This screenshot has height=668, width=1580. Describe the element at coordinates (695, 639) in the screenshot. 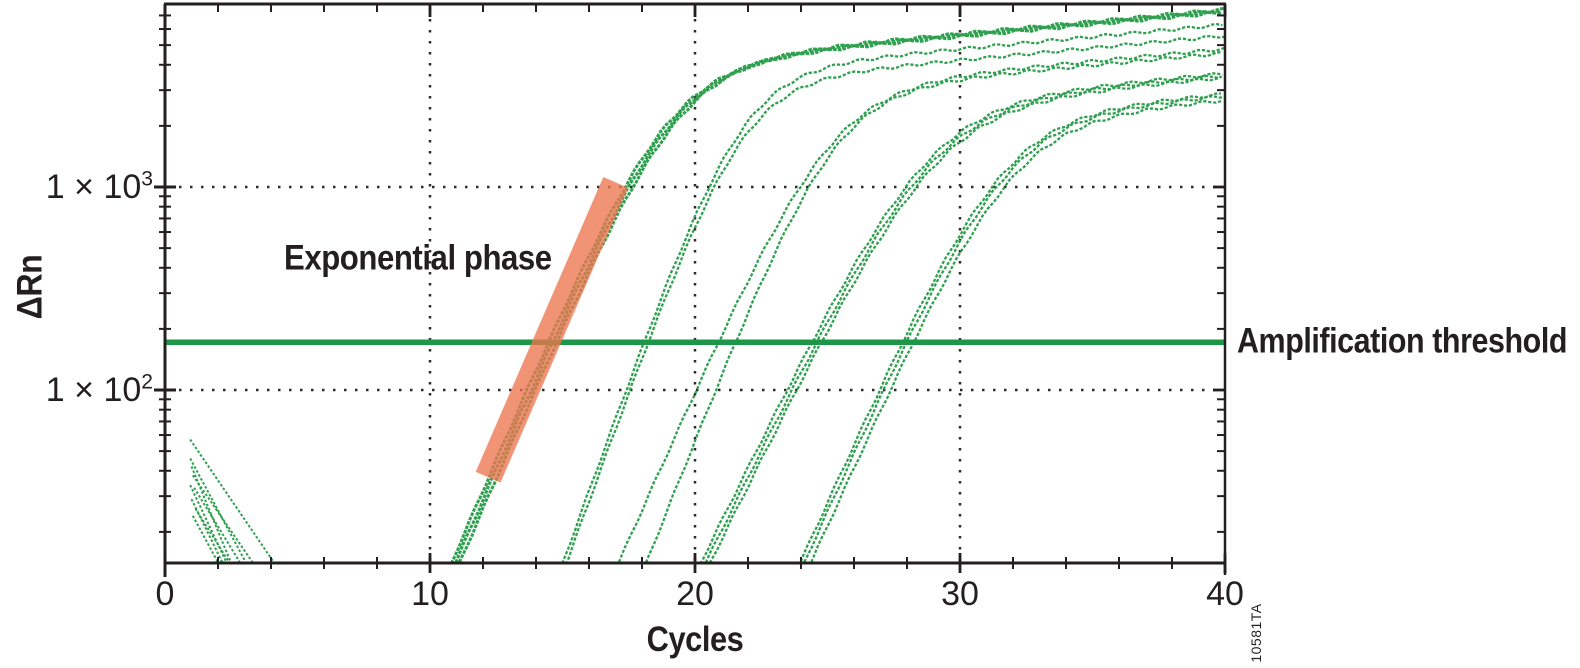

I see `x-axis-title: Cycles` at that location.